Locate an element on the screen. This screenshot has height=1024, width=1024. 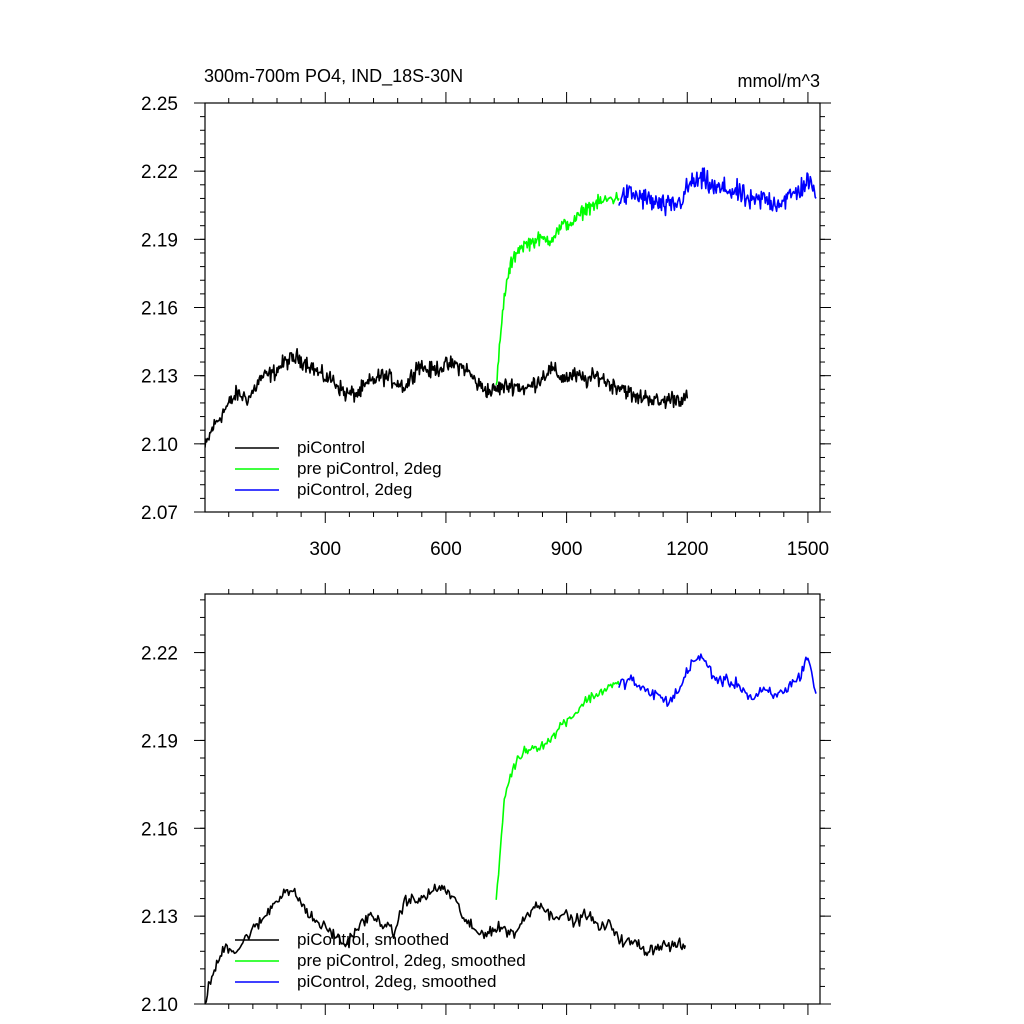
units-label: mmol/m^3 is located at coordinates (779, 81).